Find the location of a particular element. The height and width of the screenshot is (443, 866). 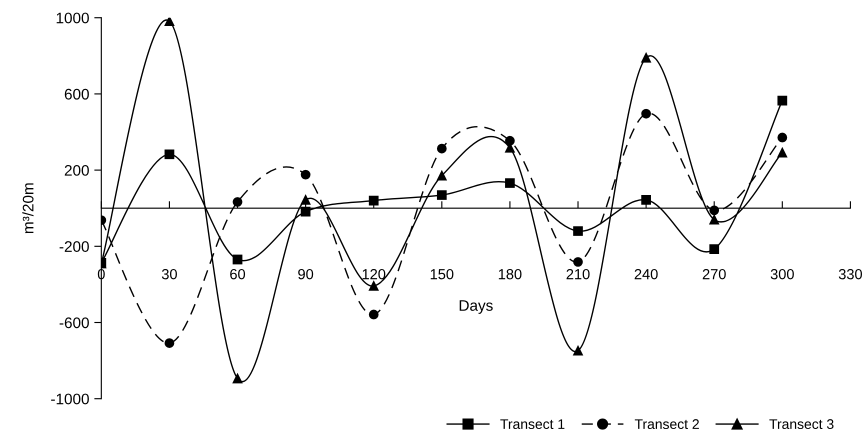

x-tick-label: 150 is located at coordinates (442, 274).